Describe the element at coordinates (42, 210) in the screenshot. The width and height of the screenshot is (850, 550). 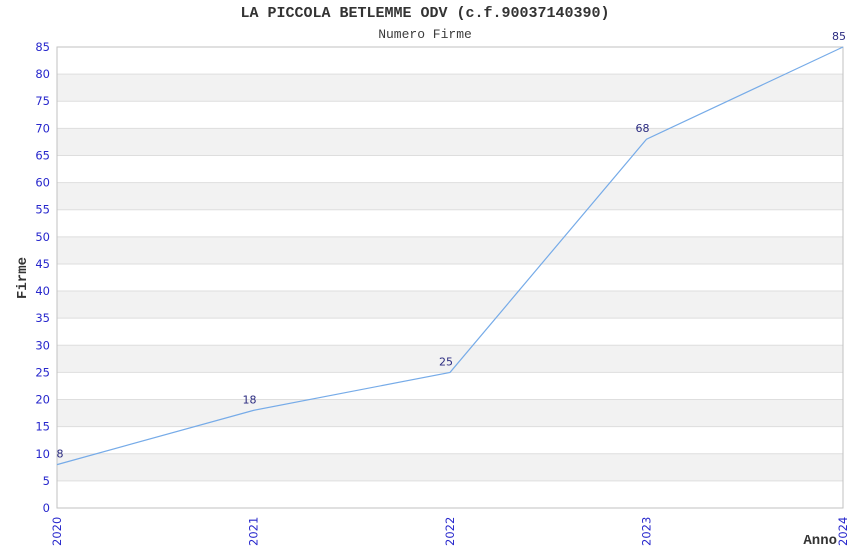
I see `y-tick-label: 55` at that location.